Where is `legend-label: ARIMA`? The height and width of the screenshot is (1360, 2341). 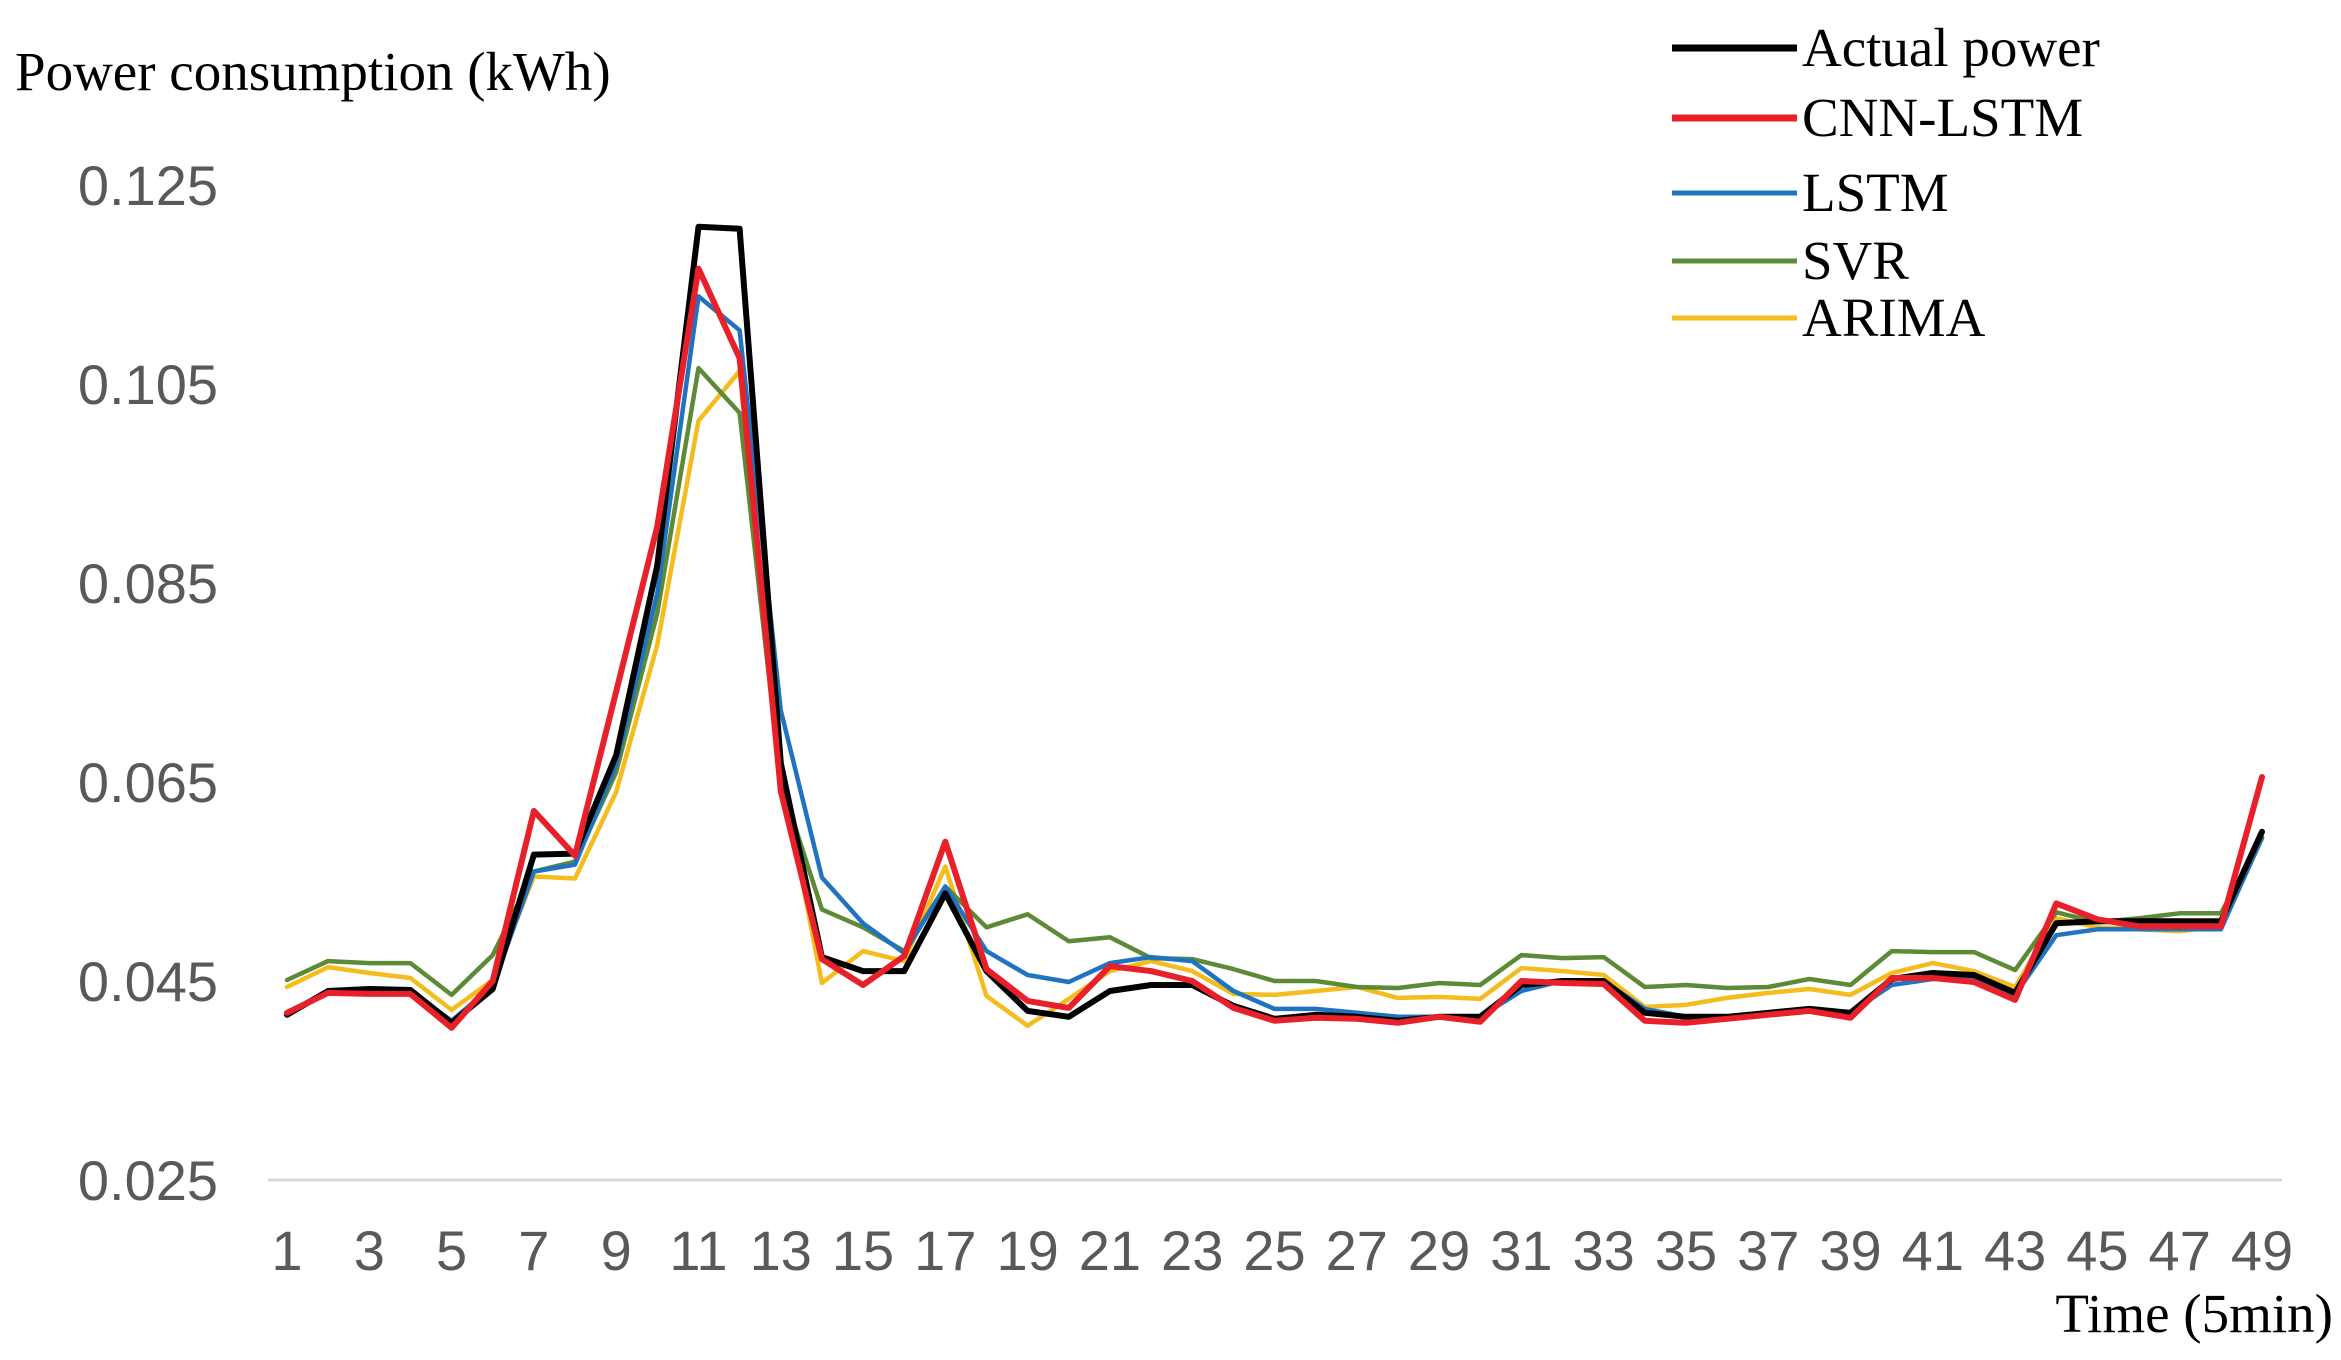
legend-label: ARIMA is located at coordinates (1894, 317).